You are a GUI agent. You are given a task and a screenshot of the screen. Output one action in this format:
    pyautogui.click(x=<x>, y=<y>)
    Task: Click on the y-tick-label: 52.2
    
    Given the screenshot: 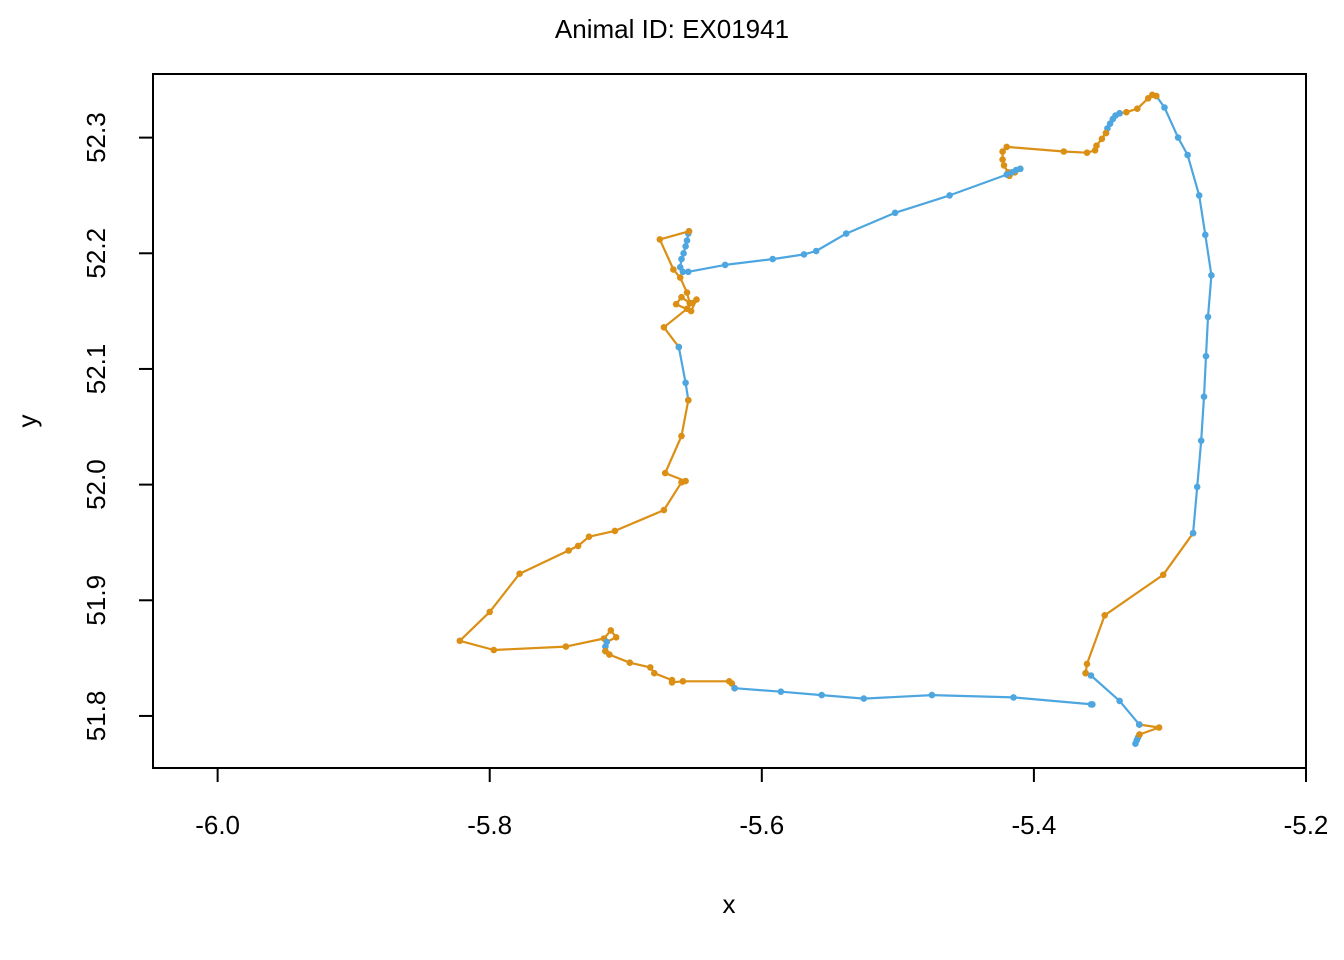 What is the action you would take?
    pyautogui.click(x=96, y=253)
    